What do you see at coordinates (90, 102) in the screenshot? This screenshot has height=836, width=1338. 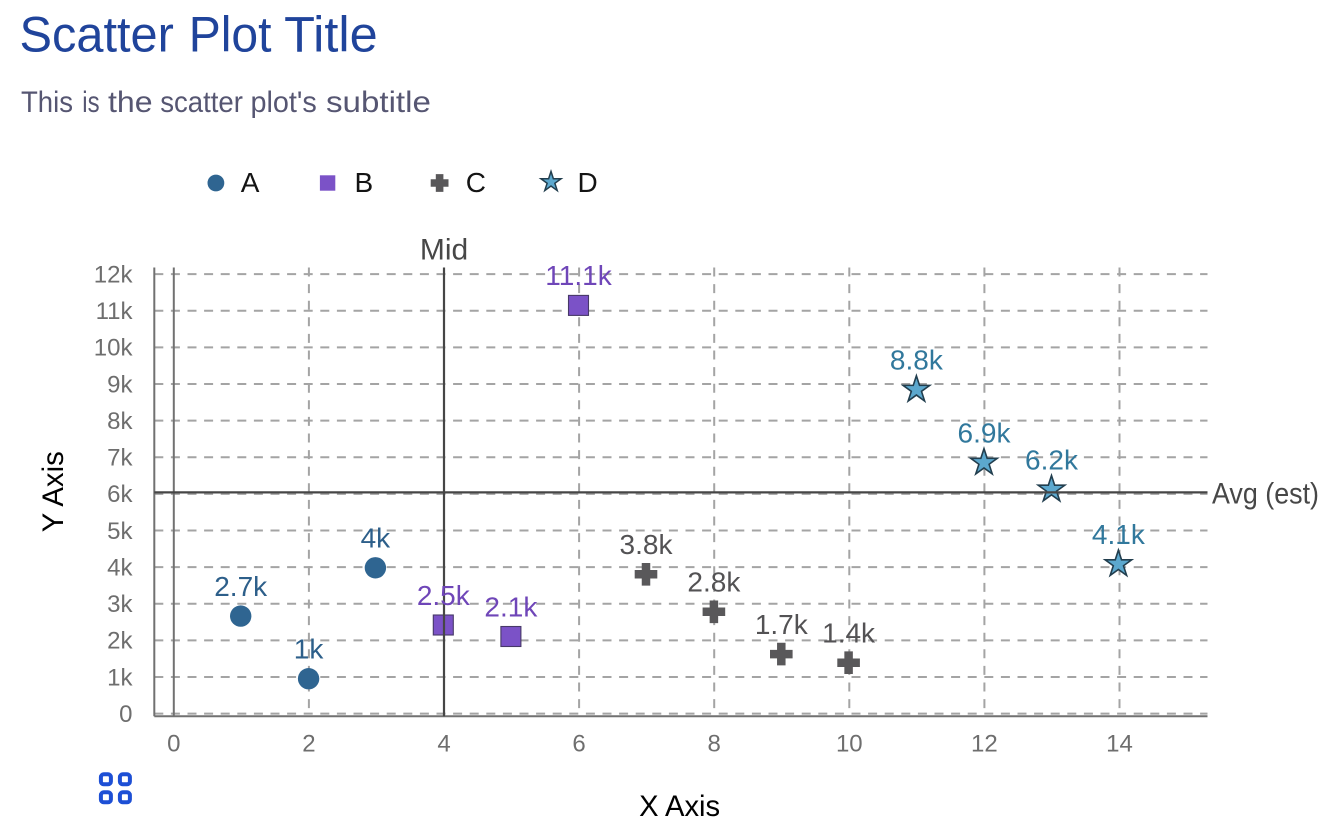 I see `svg-text: is` at bounding box center [90, 102].